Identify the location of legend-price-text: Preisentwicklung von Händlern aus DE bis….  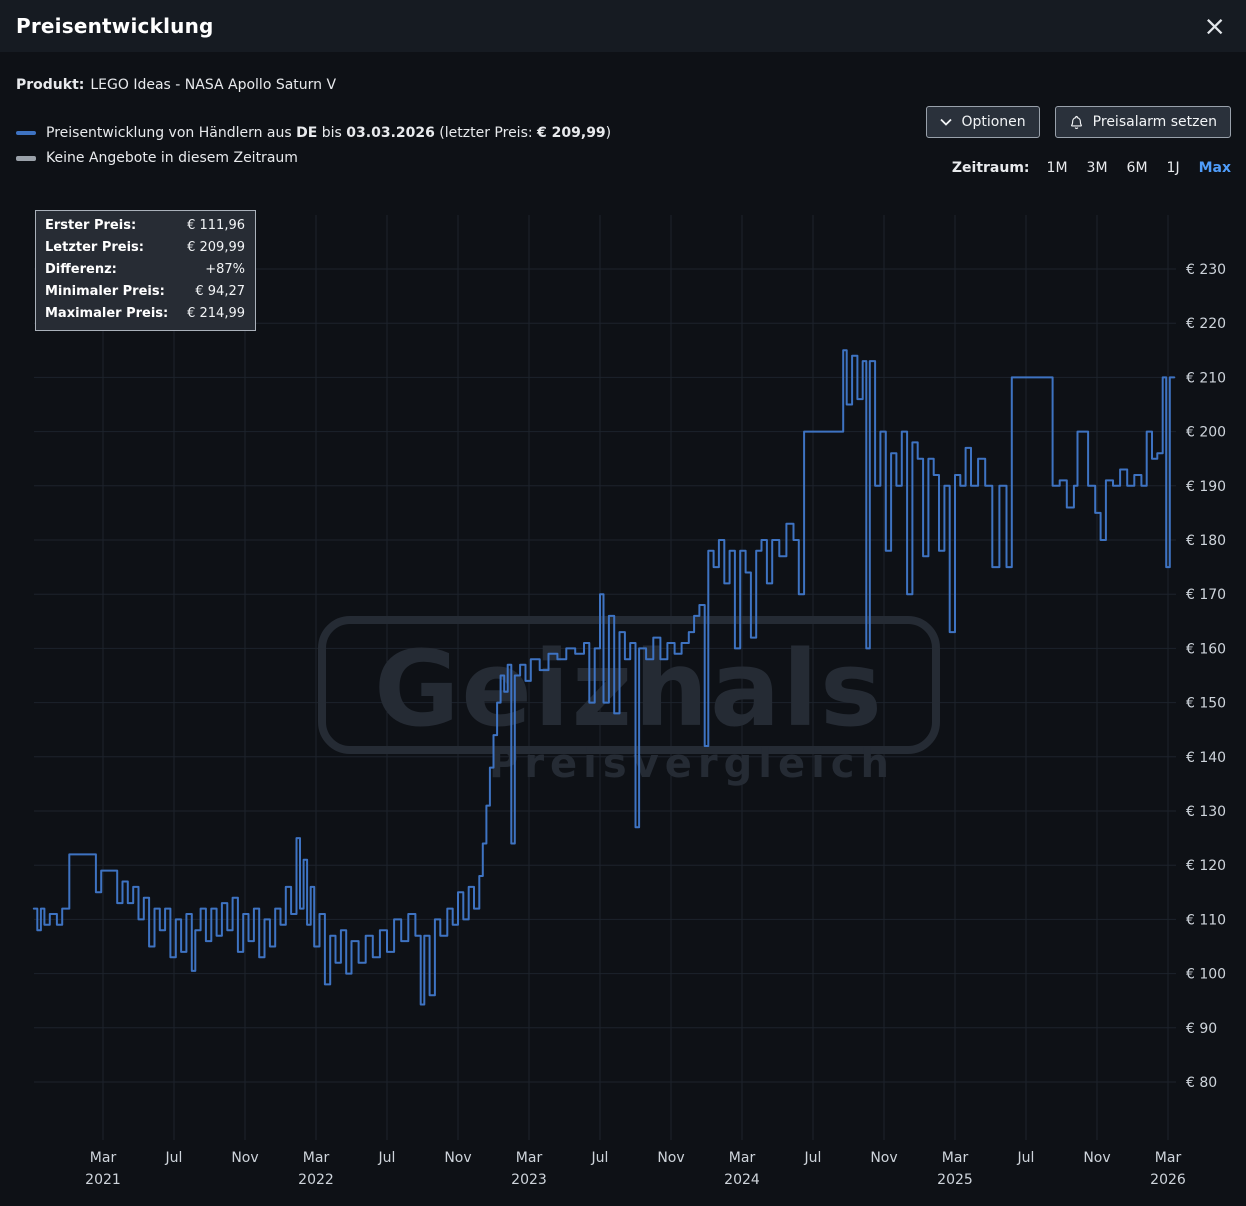
(328, 133).